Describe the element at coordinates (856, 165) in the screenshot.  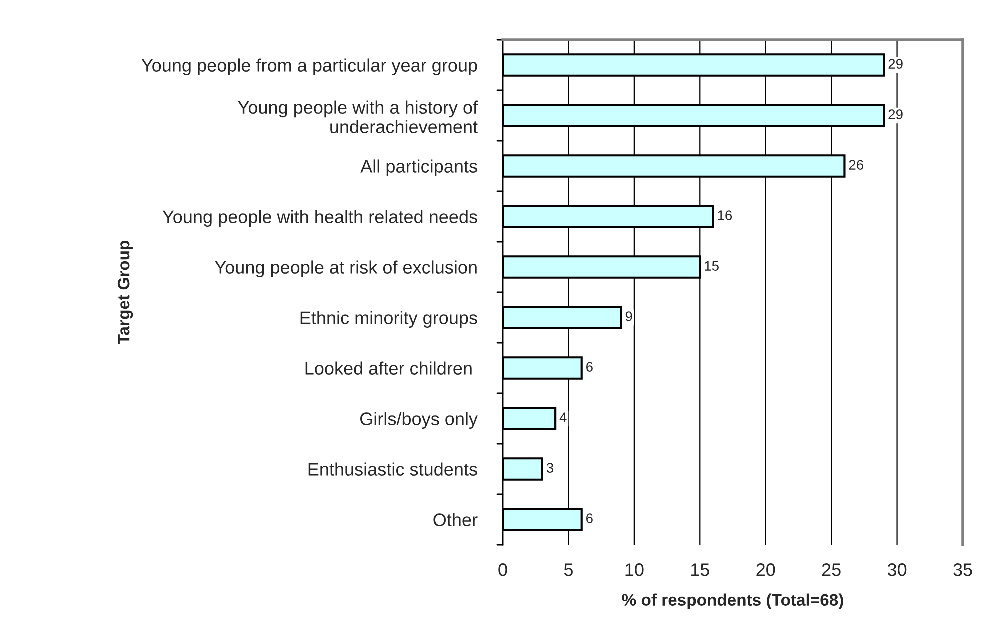
I see `data-label: 26` at that location.